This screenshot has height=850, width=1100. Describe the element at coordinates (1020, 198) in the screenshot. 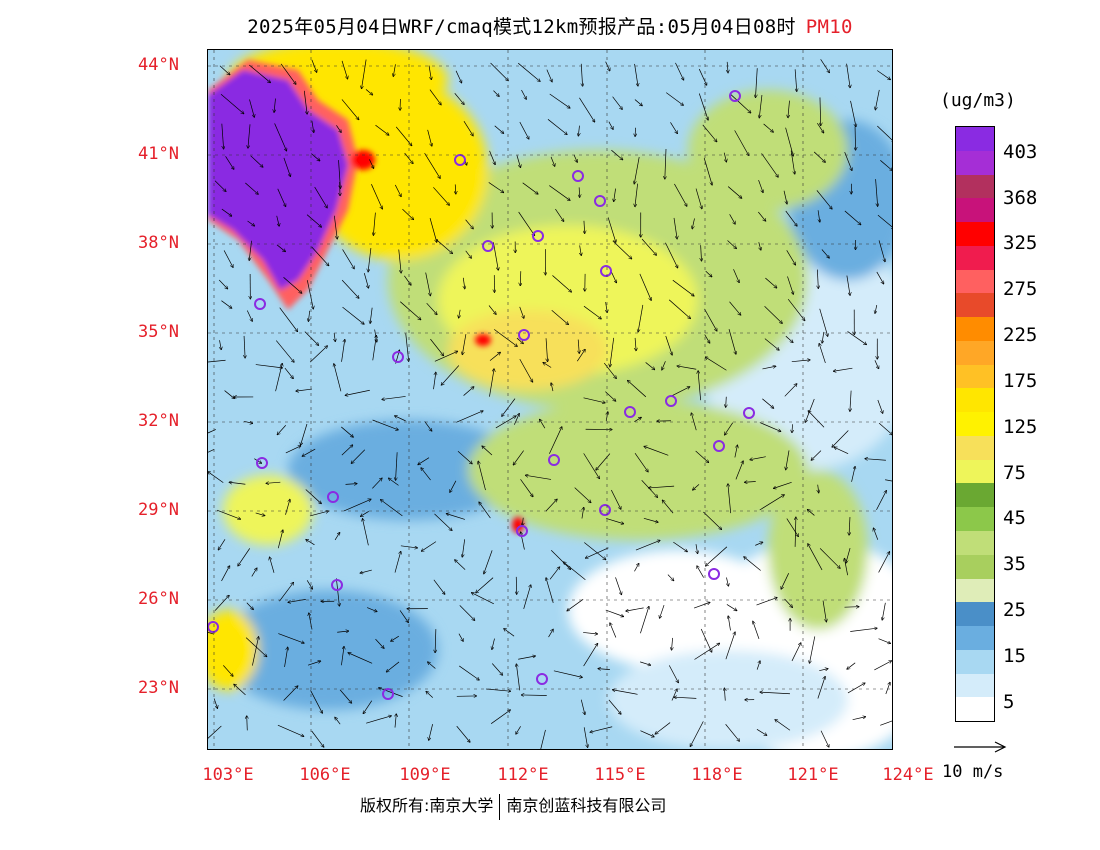

I see `legend-tick-368: 368` at that location.